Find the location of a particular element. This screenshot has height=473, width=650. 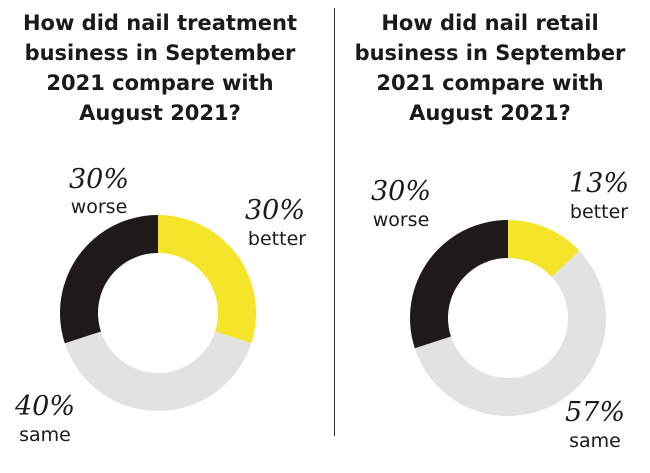

slice-value-better: 13% is located at coordinates (598, 183).